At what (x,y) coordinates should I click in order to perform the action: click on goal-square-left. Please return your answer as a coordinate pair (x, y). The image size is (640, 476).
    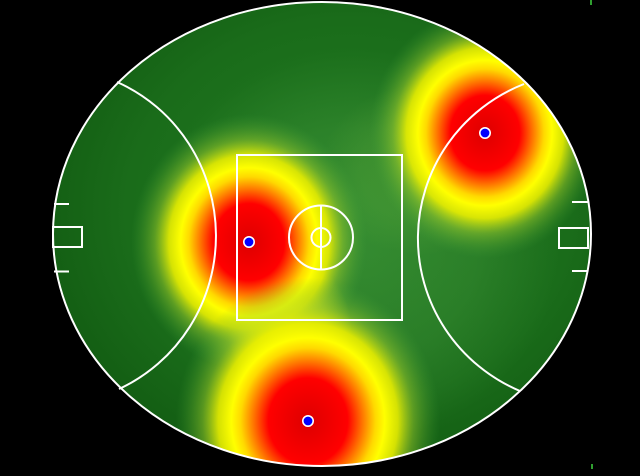
    Looking at the image, I should click on (67, 237).